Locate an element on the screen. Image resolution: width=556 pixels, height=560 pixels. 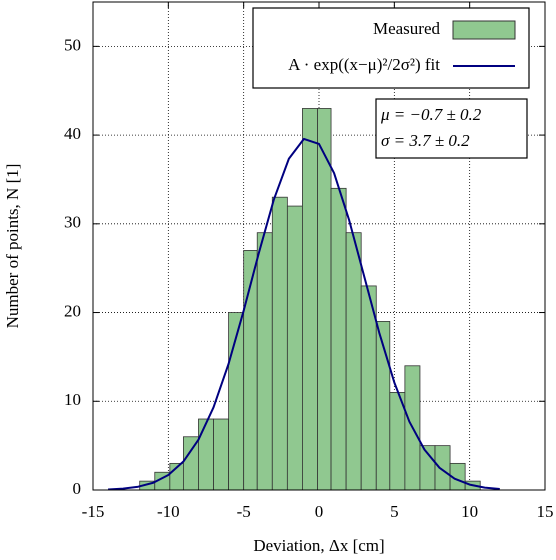
x-tick-label: 0 is located at coordinates (319, 511).